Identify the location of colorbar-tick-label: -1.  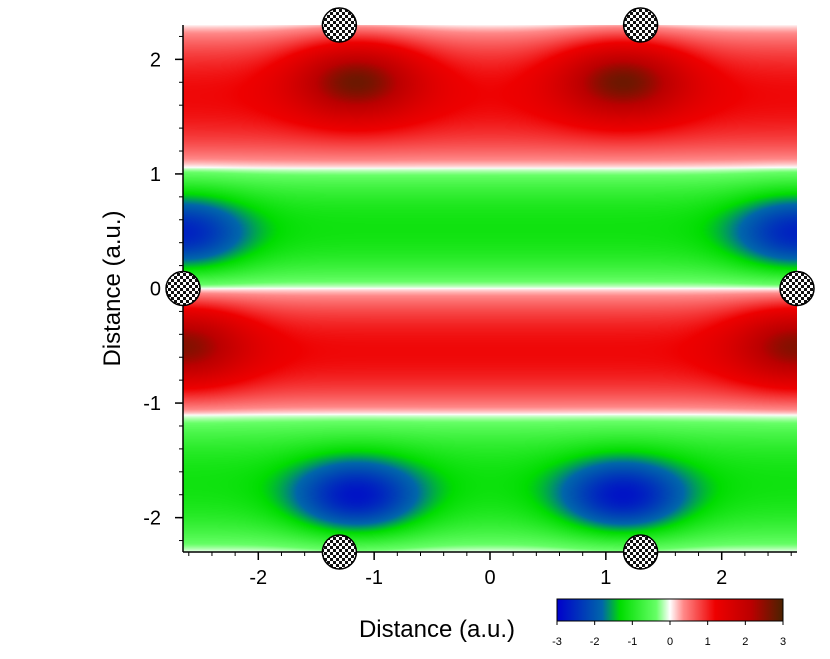
(632, 642).